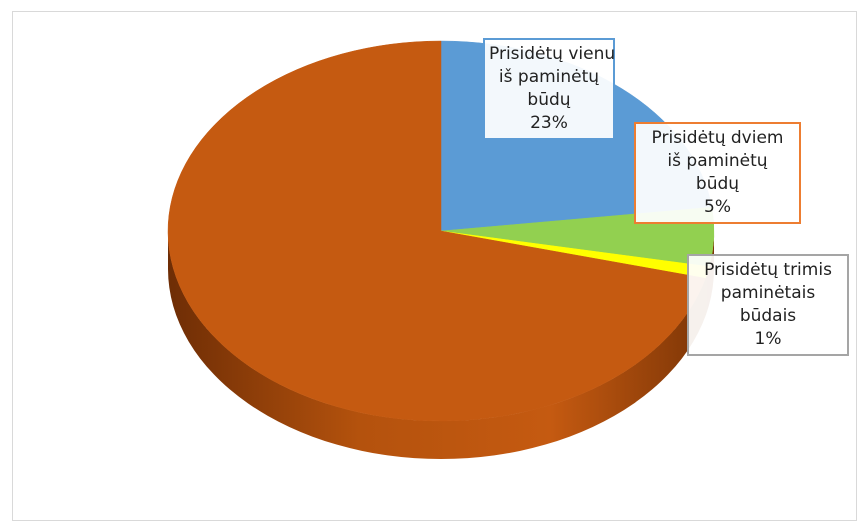 The image size is (861, 525). Describe the element at coordinates (717, 207) in the screenshot. I see `data-label-percent: 5%` at that location.